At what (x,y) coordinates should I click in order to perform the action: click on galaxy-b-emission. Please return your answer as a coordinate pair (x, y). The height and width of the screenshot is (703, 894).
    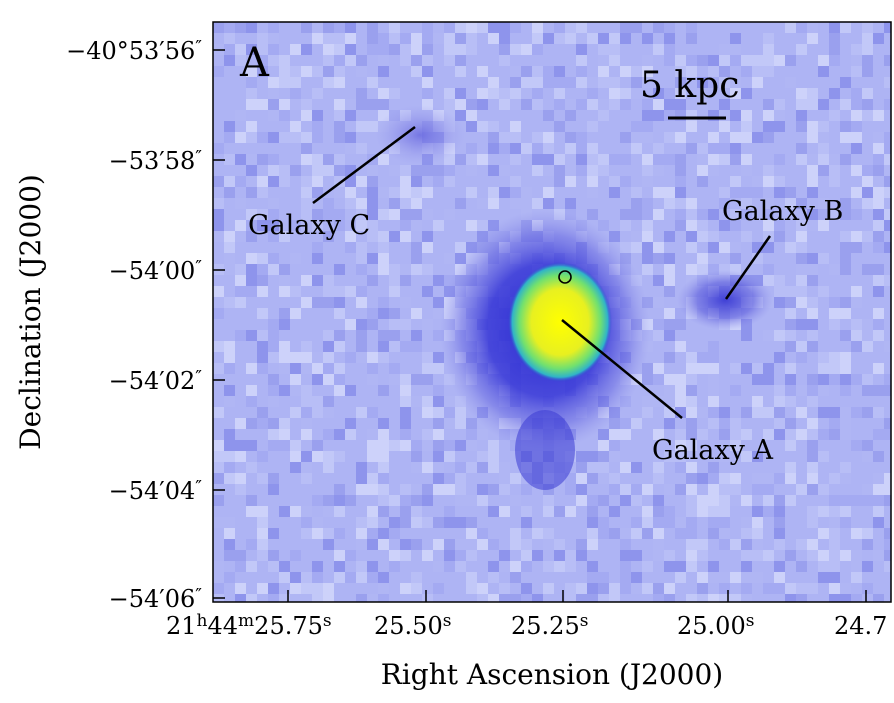
    Looking at the image, I should click on (725, 300).